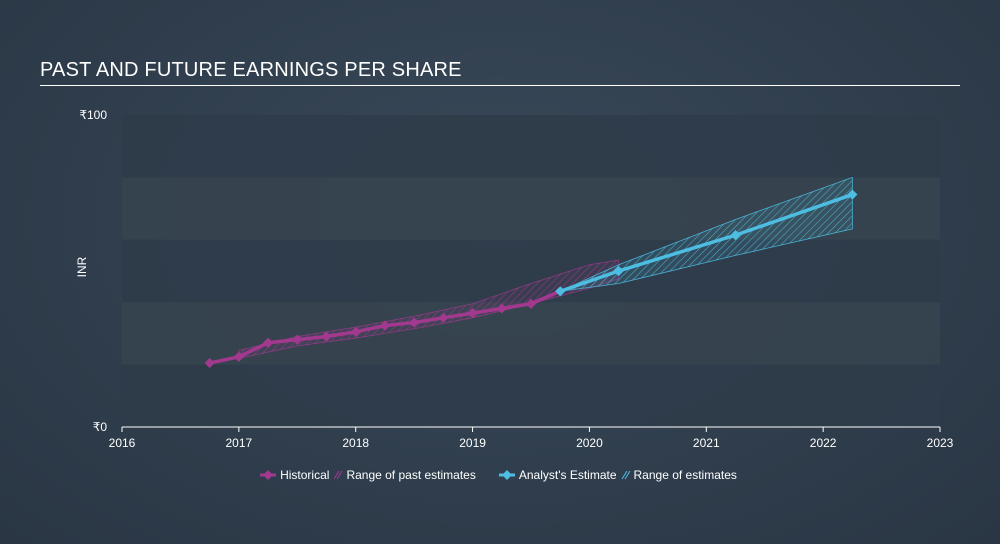  I want to click on legend-past-range-label: Range of past estimates, so click(411, 475).